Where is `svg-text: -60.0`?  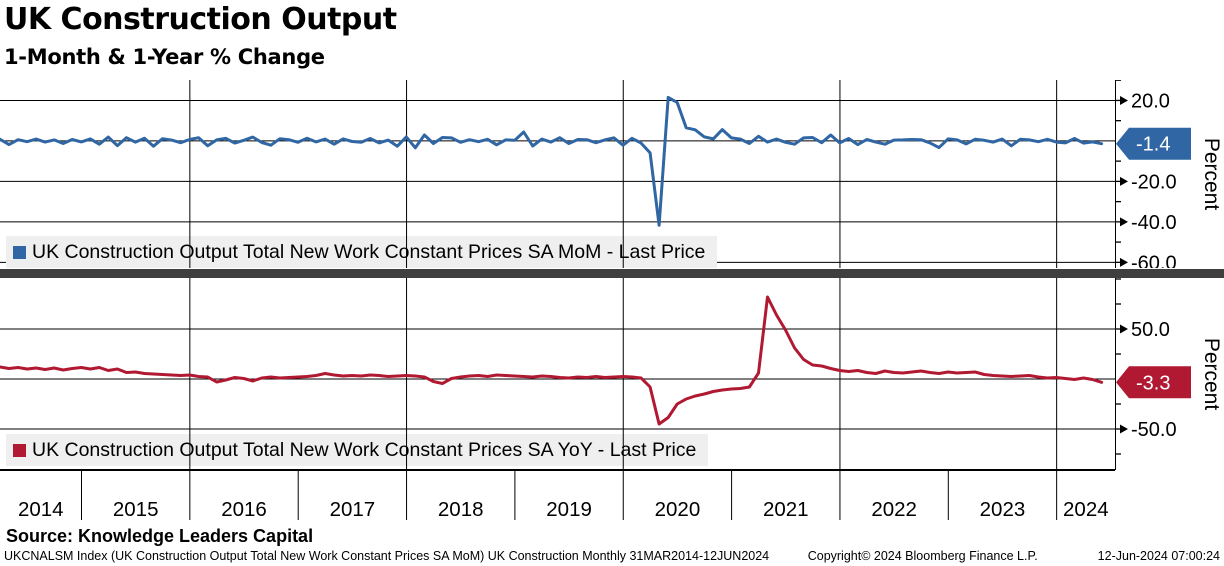
svg-text: -60.0 is located at coordinates (1154, 260).